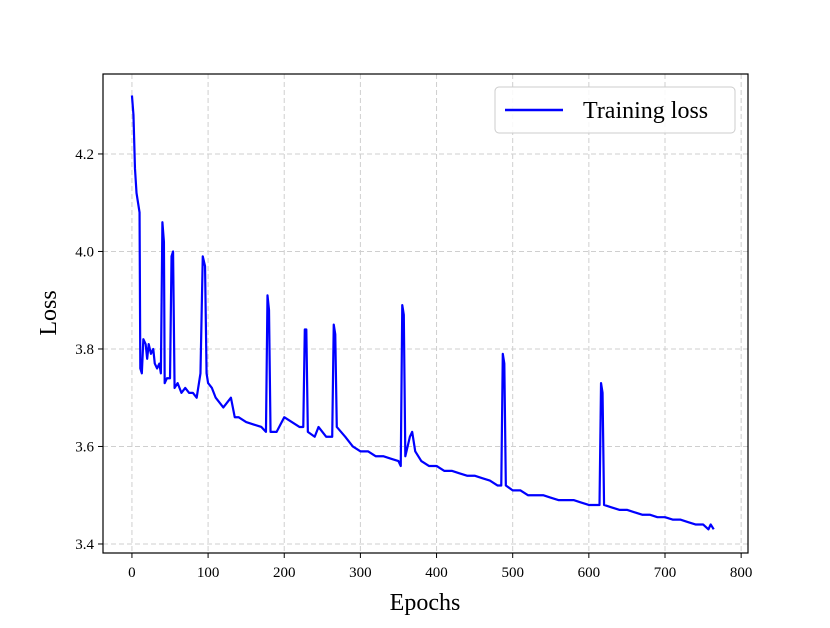 The image size is (830, 628). What do you see at coordinates (741, 573) in the screenshot?
I see `x-tick-label: 800` at bounding box center [741, 573].